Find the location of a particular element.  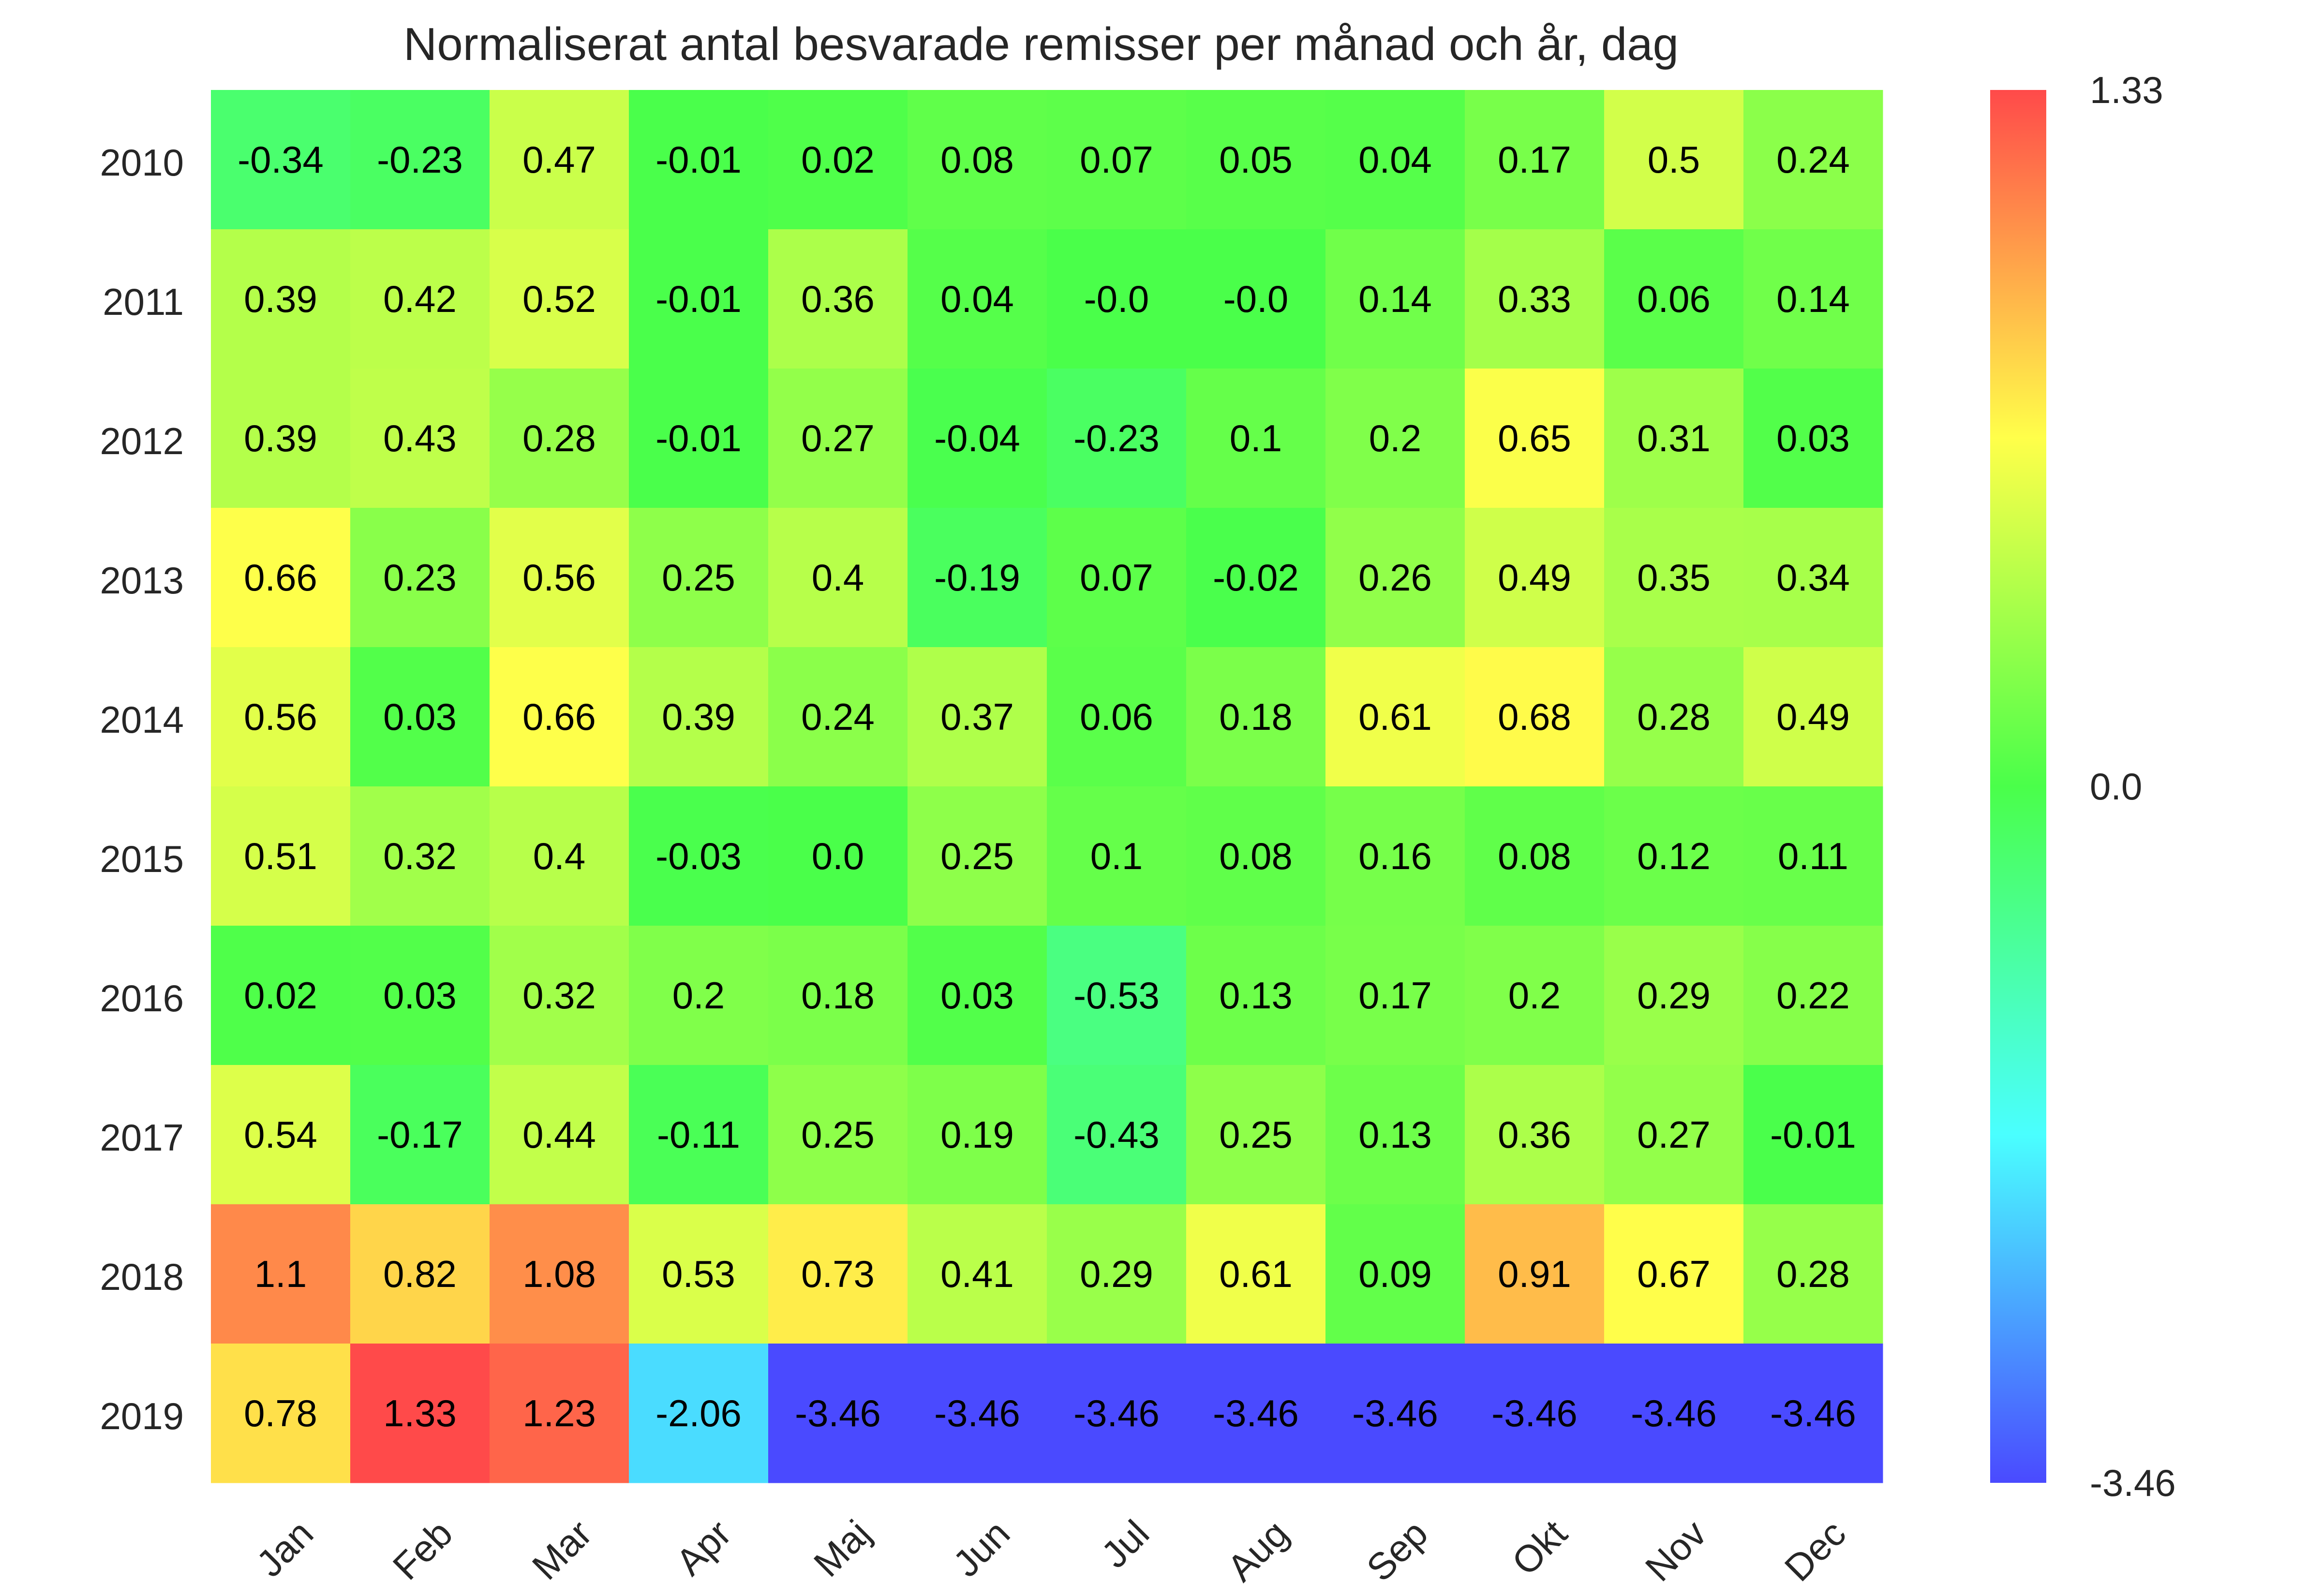

y-tick-label: 2013 is located at coordinates (142, 580).